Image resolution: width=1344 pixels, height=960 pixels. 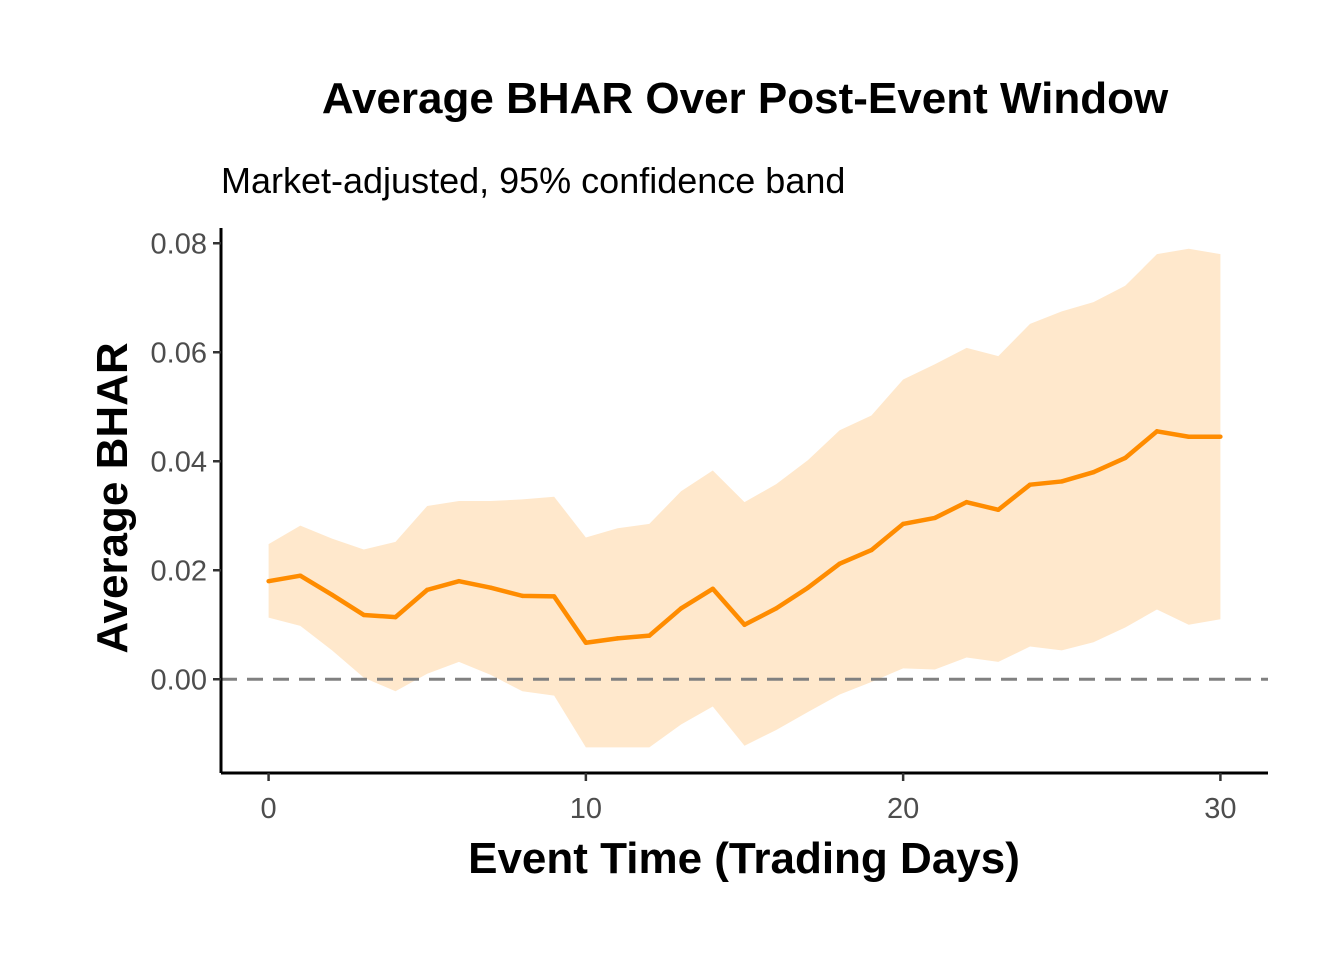 I want to click on y-axis-title: Average BHAR, so click(x=112, y=497).